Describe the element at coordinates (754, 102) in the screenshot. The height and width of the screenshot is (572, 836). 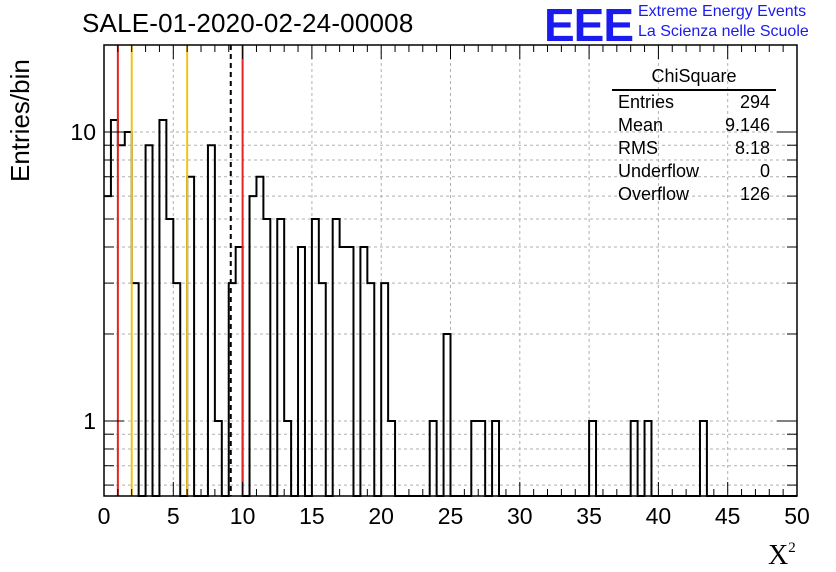
I see `stats-value: 294` at that location.